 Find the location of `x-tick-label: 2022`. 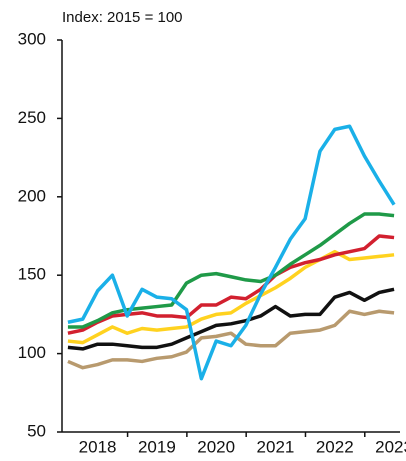

x-tick-label: 2022 is located at coordinates (335, 446).